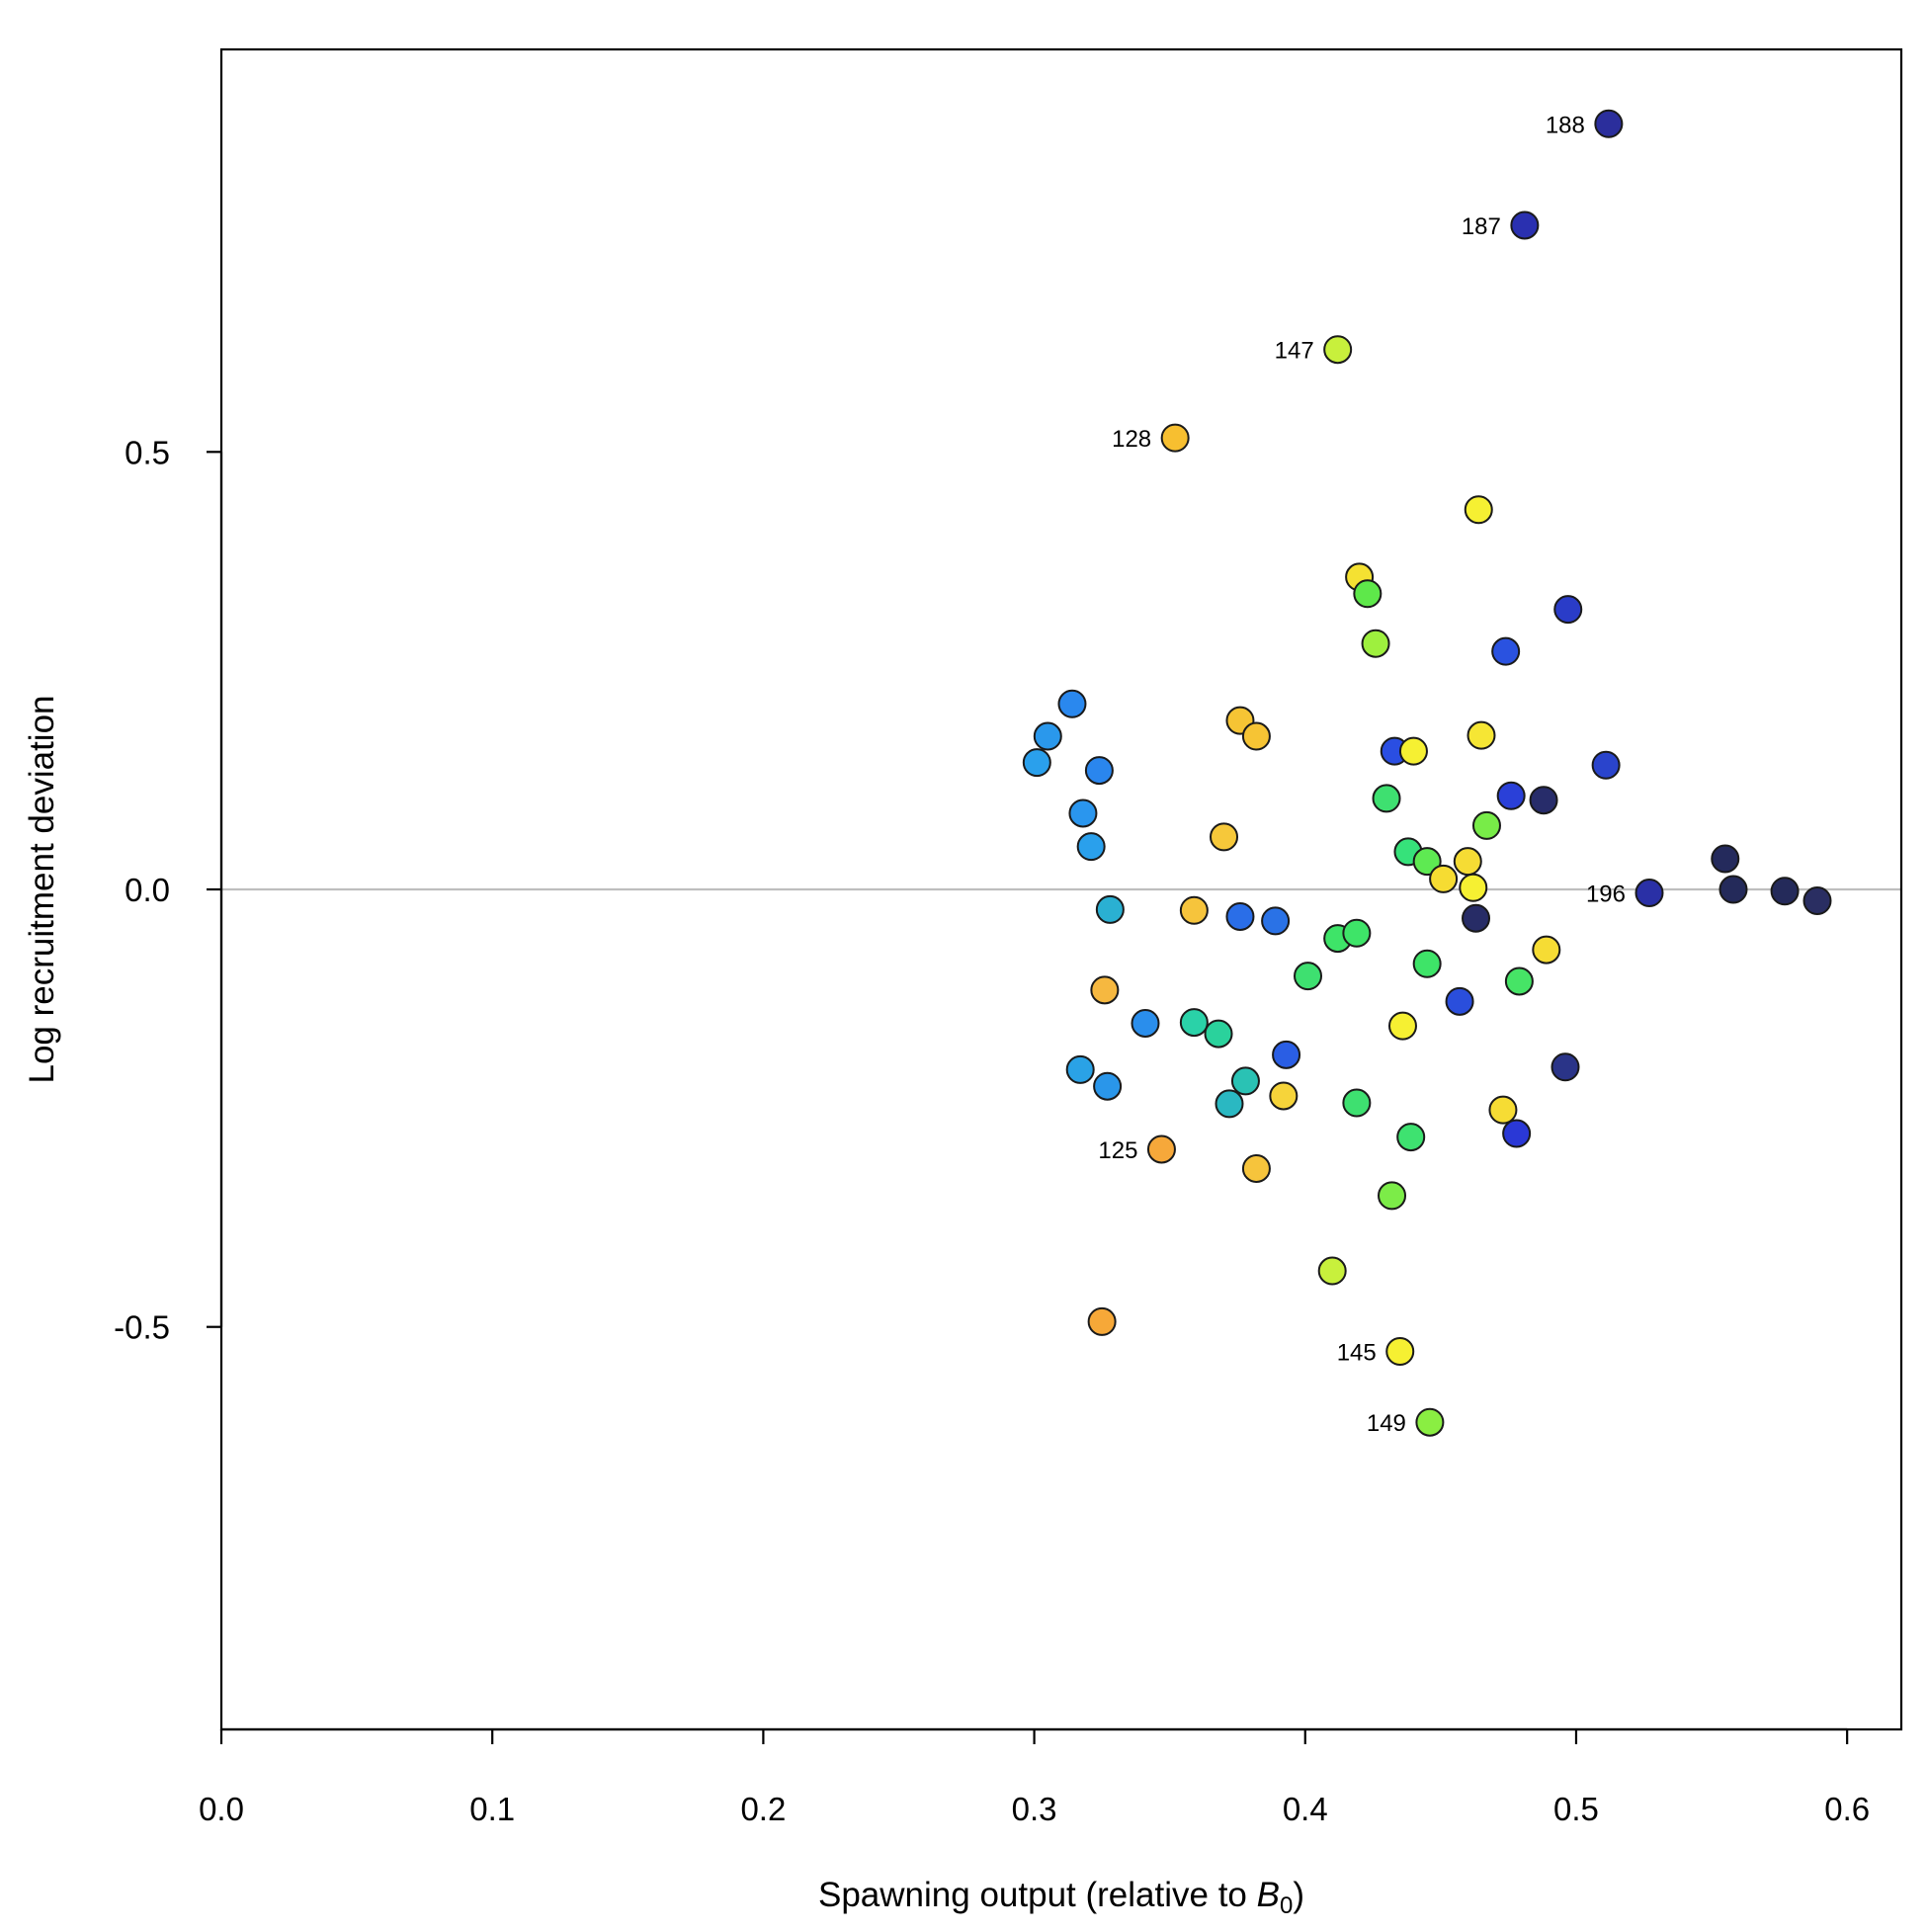 The width and height of the screenshot is (1927, 1932). What do you see at coordinates (1118, 1150) in the screenshot?
I see `data-point-label: 125` at bounding box center [1118, 1150].